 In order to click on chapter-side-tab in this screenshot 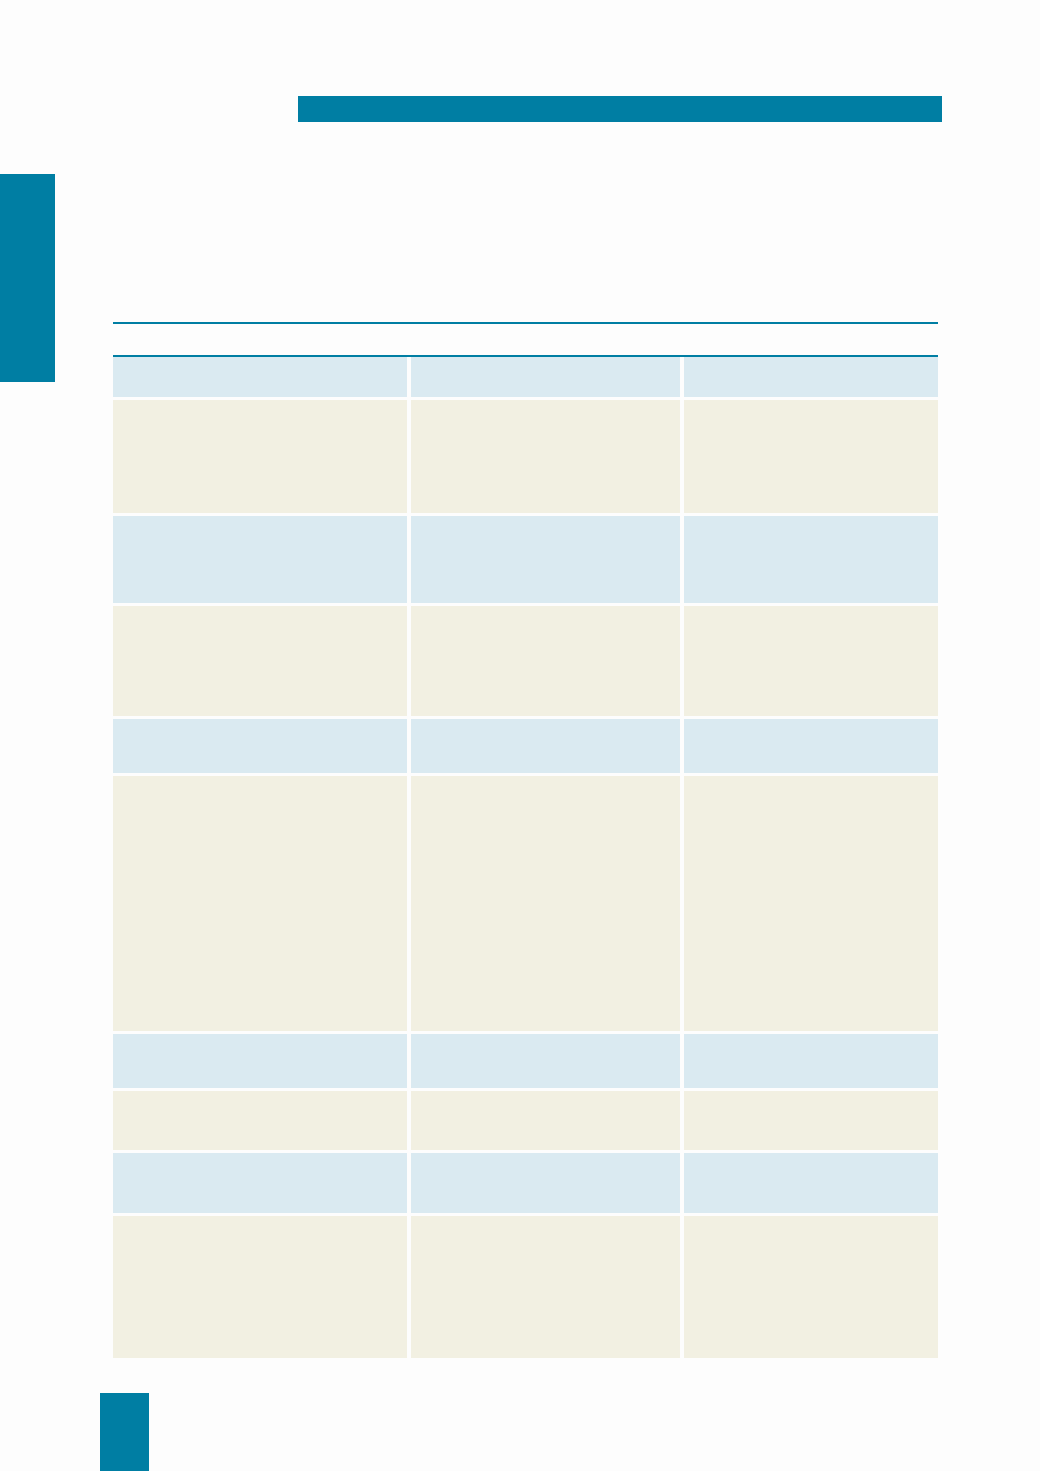, I will do `click(27, 278)`.